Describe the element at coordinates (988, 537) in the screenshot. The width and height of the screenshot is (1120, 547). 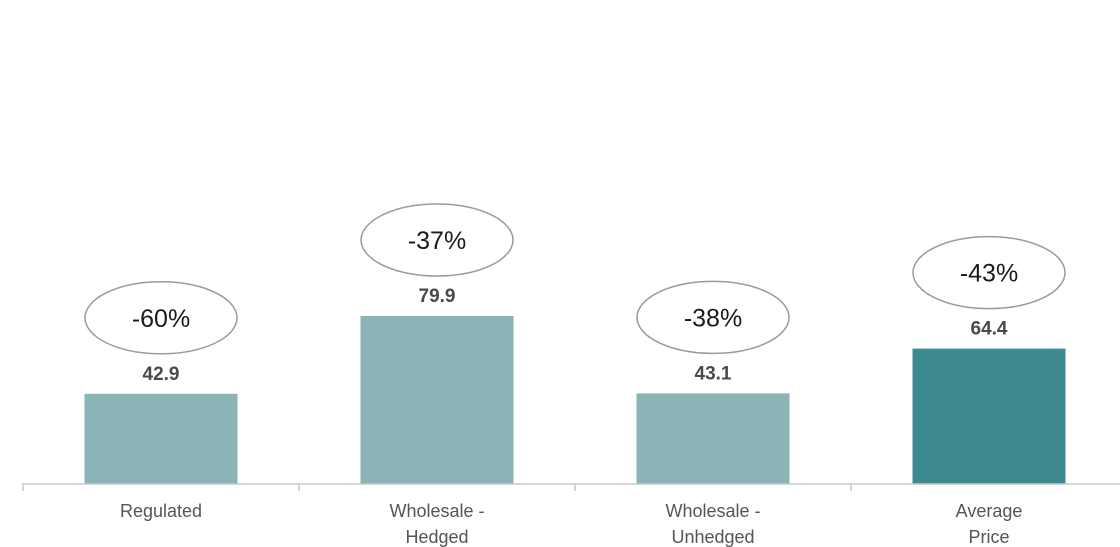
I see `category-label: Price` at that location.